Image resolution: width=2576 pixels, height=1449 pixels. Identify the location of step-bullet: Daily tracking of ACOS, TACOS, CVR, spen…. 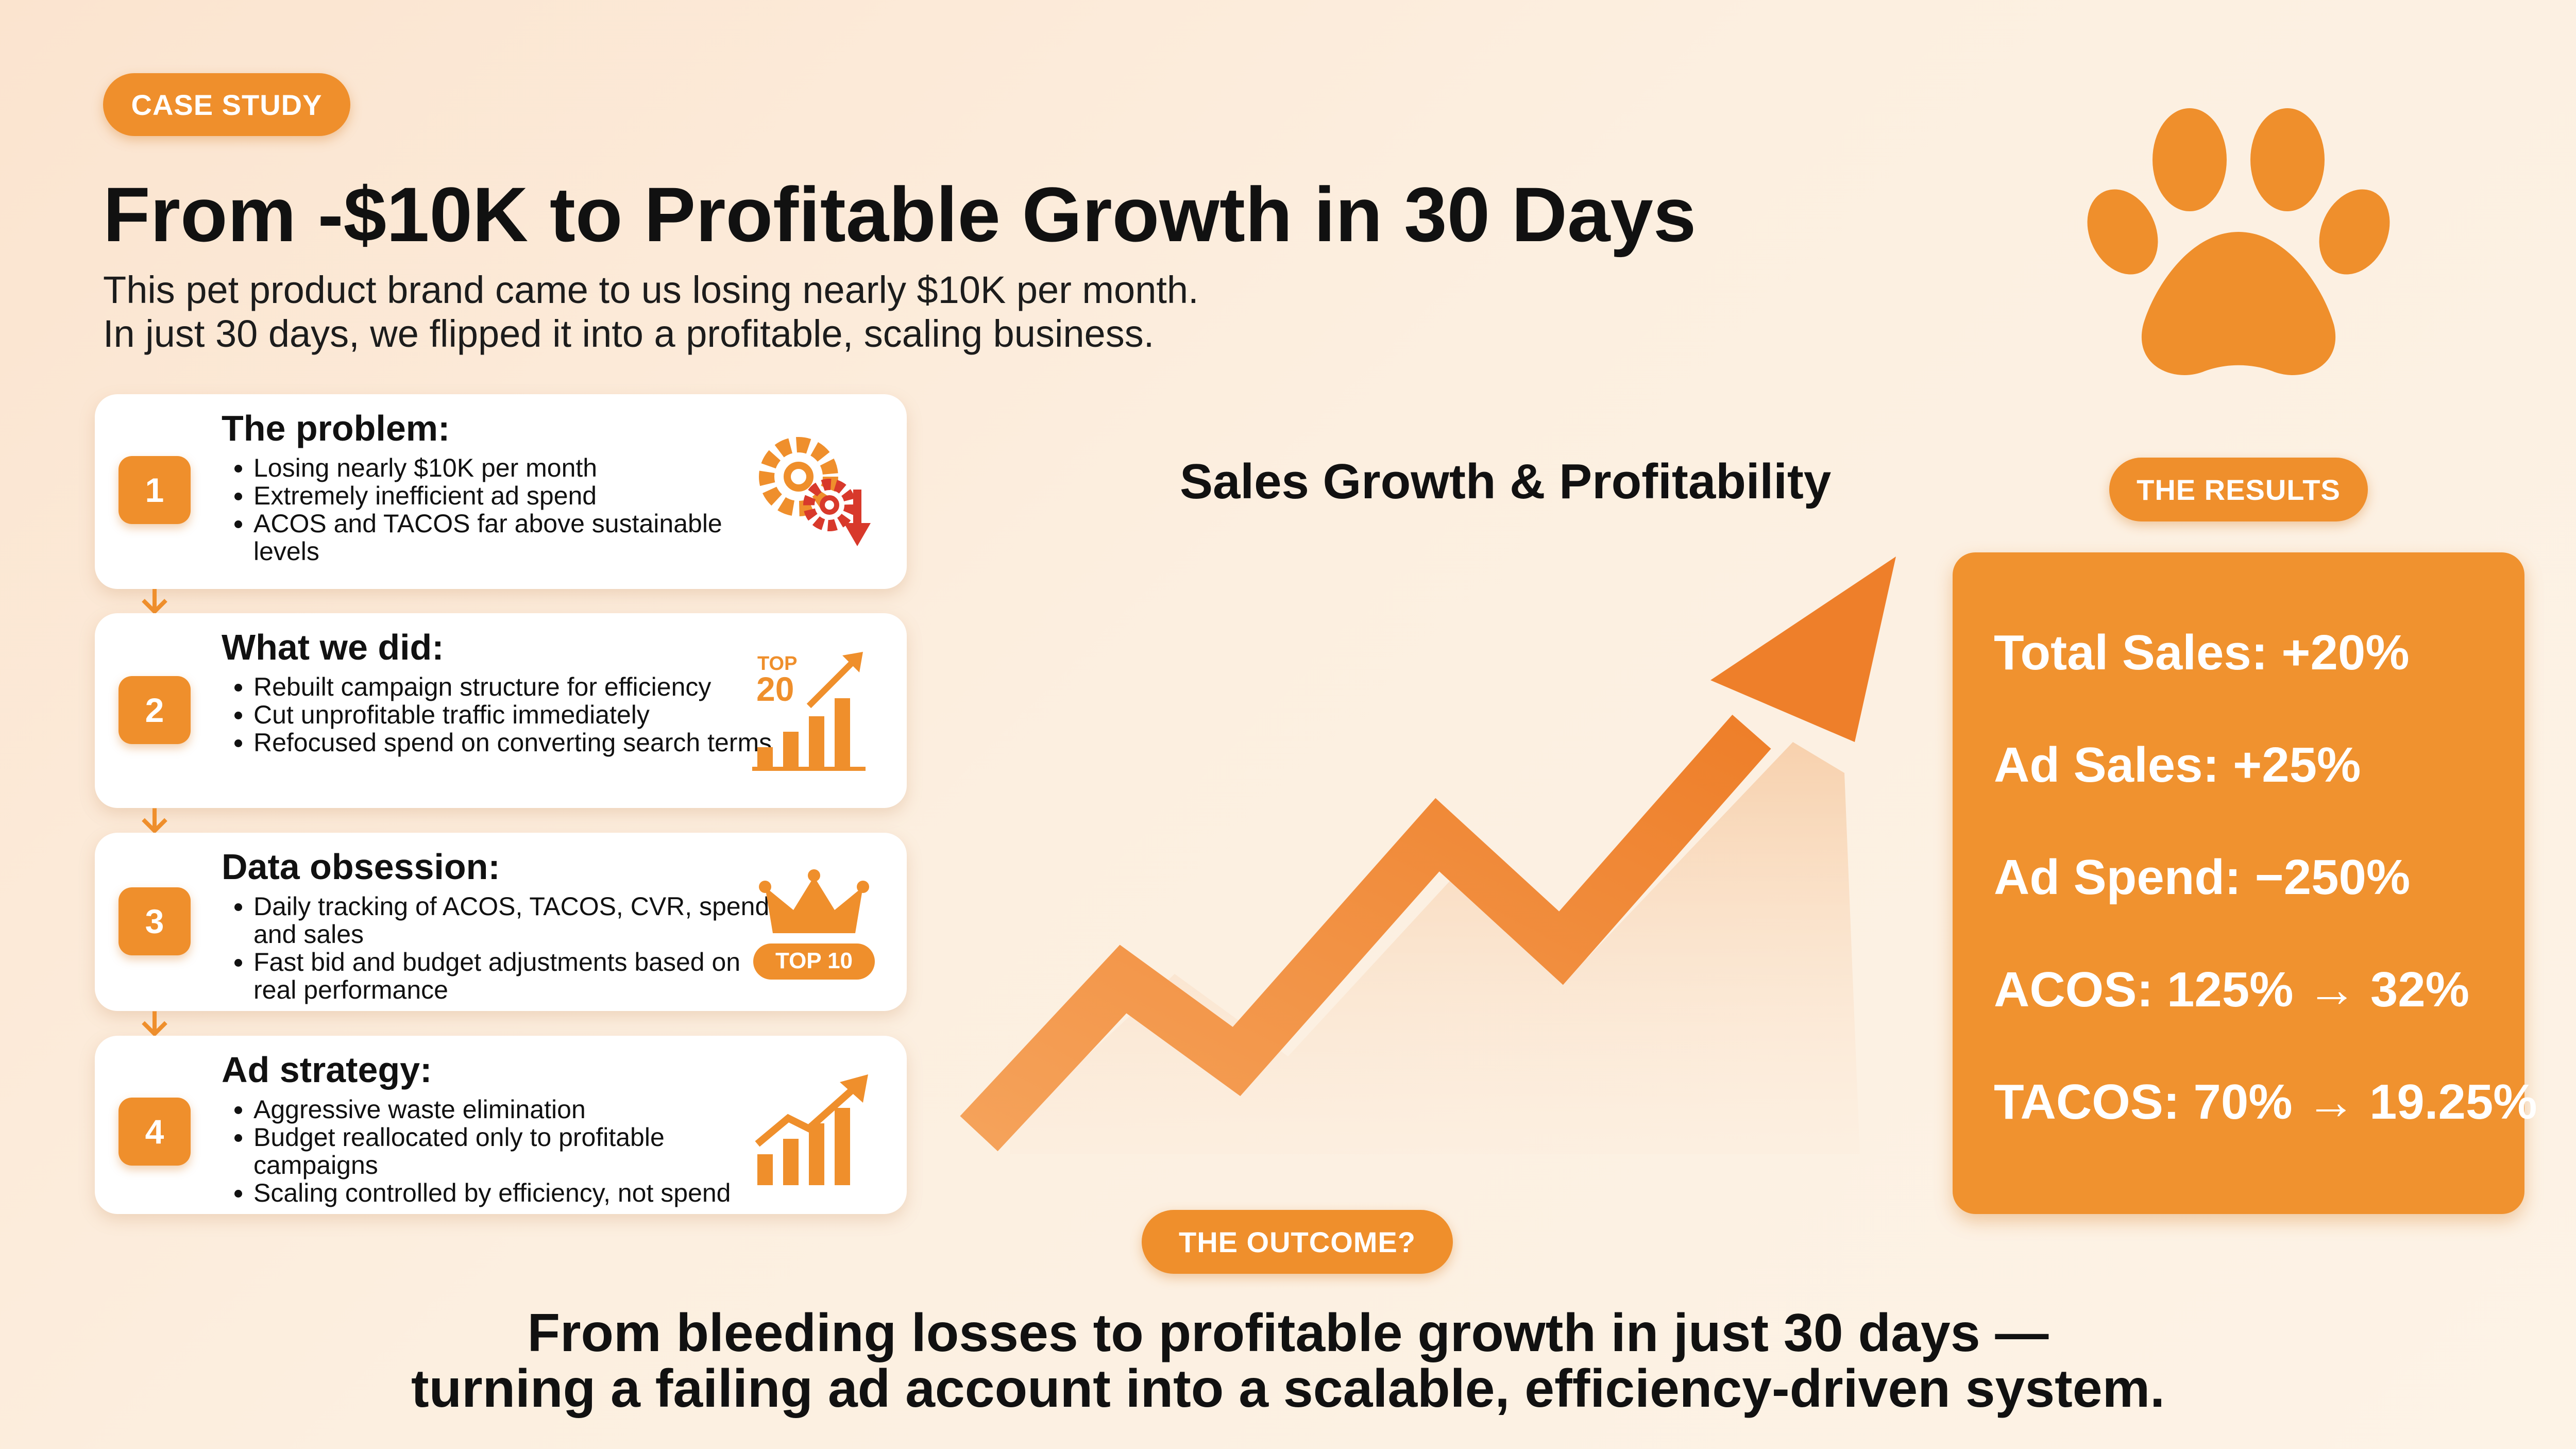
(521, 920).